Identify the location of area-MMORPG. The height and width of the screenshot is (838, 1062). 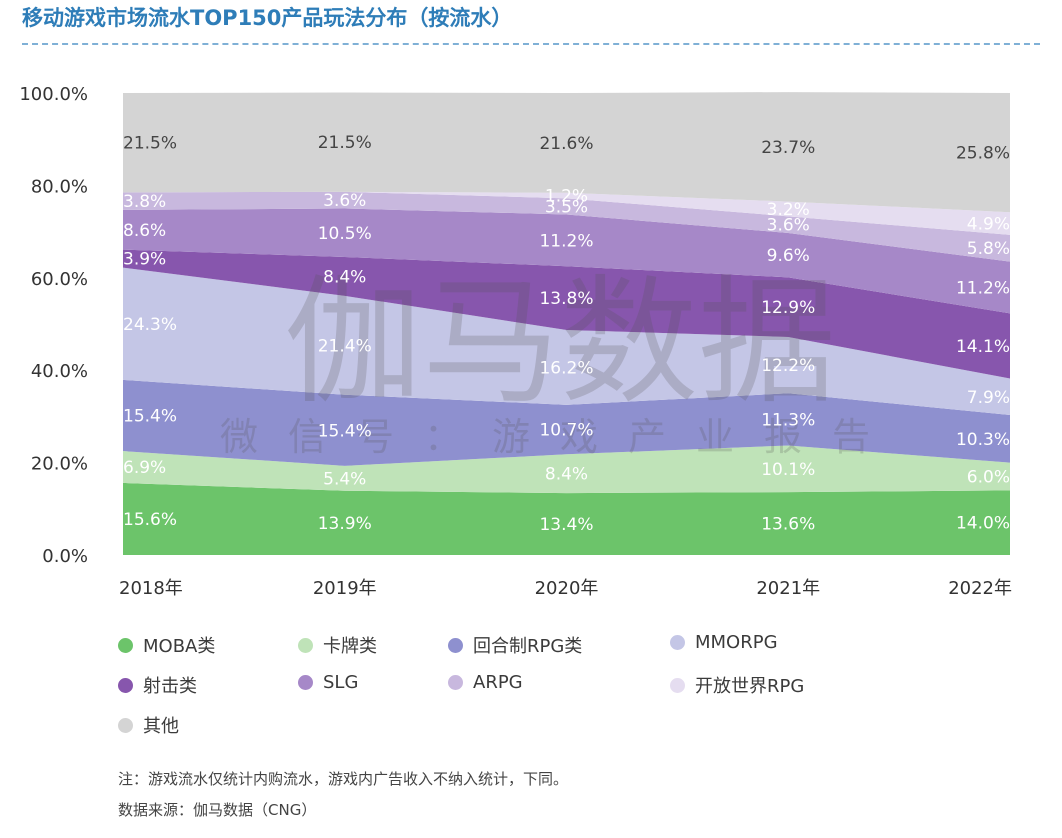
(566, 341).